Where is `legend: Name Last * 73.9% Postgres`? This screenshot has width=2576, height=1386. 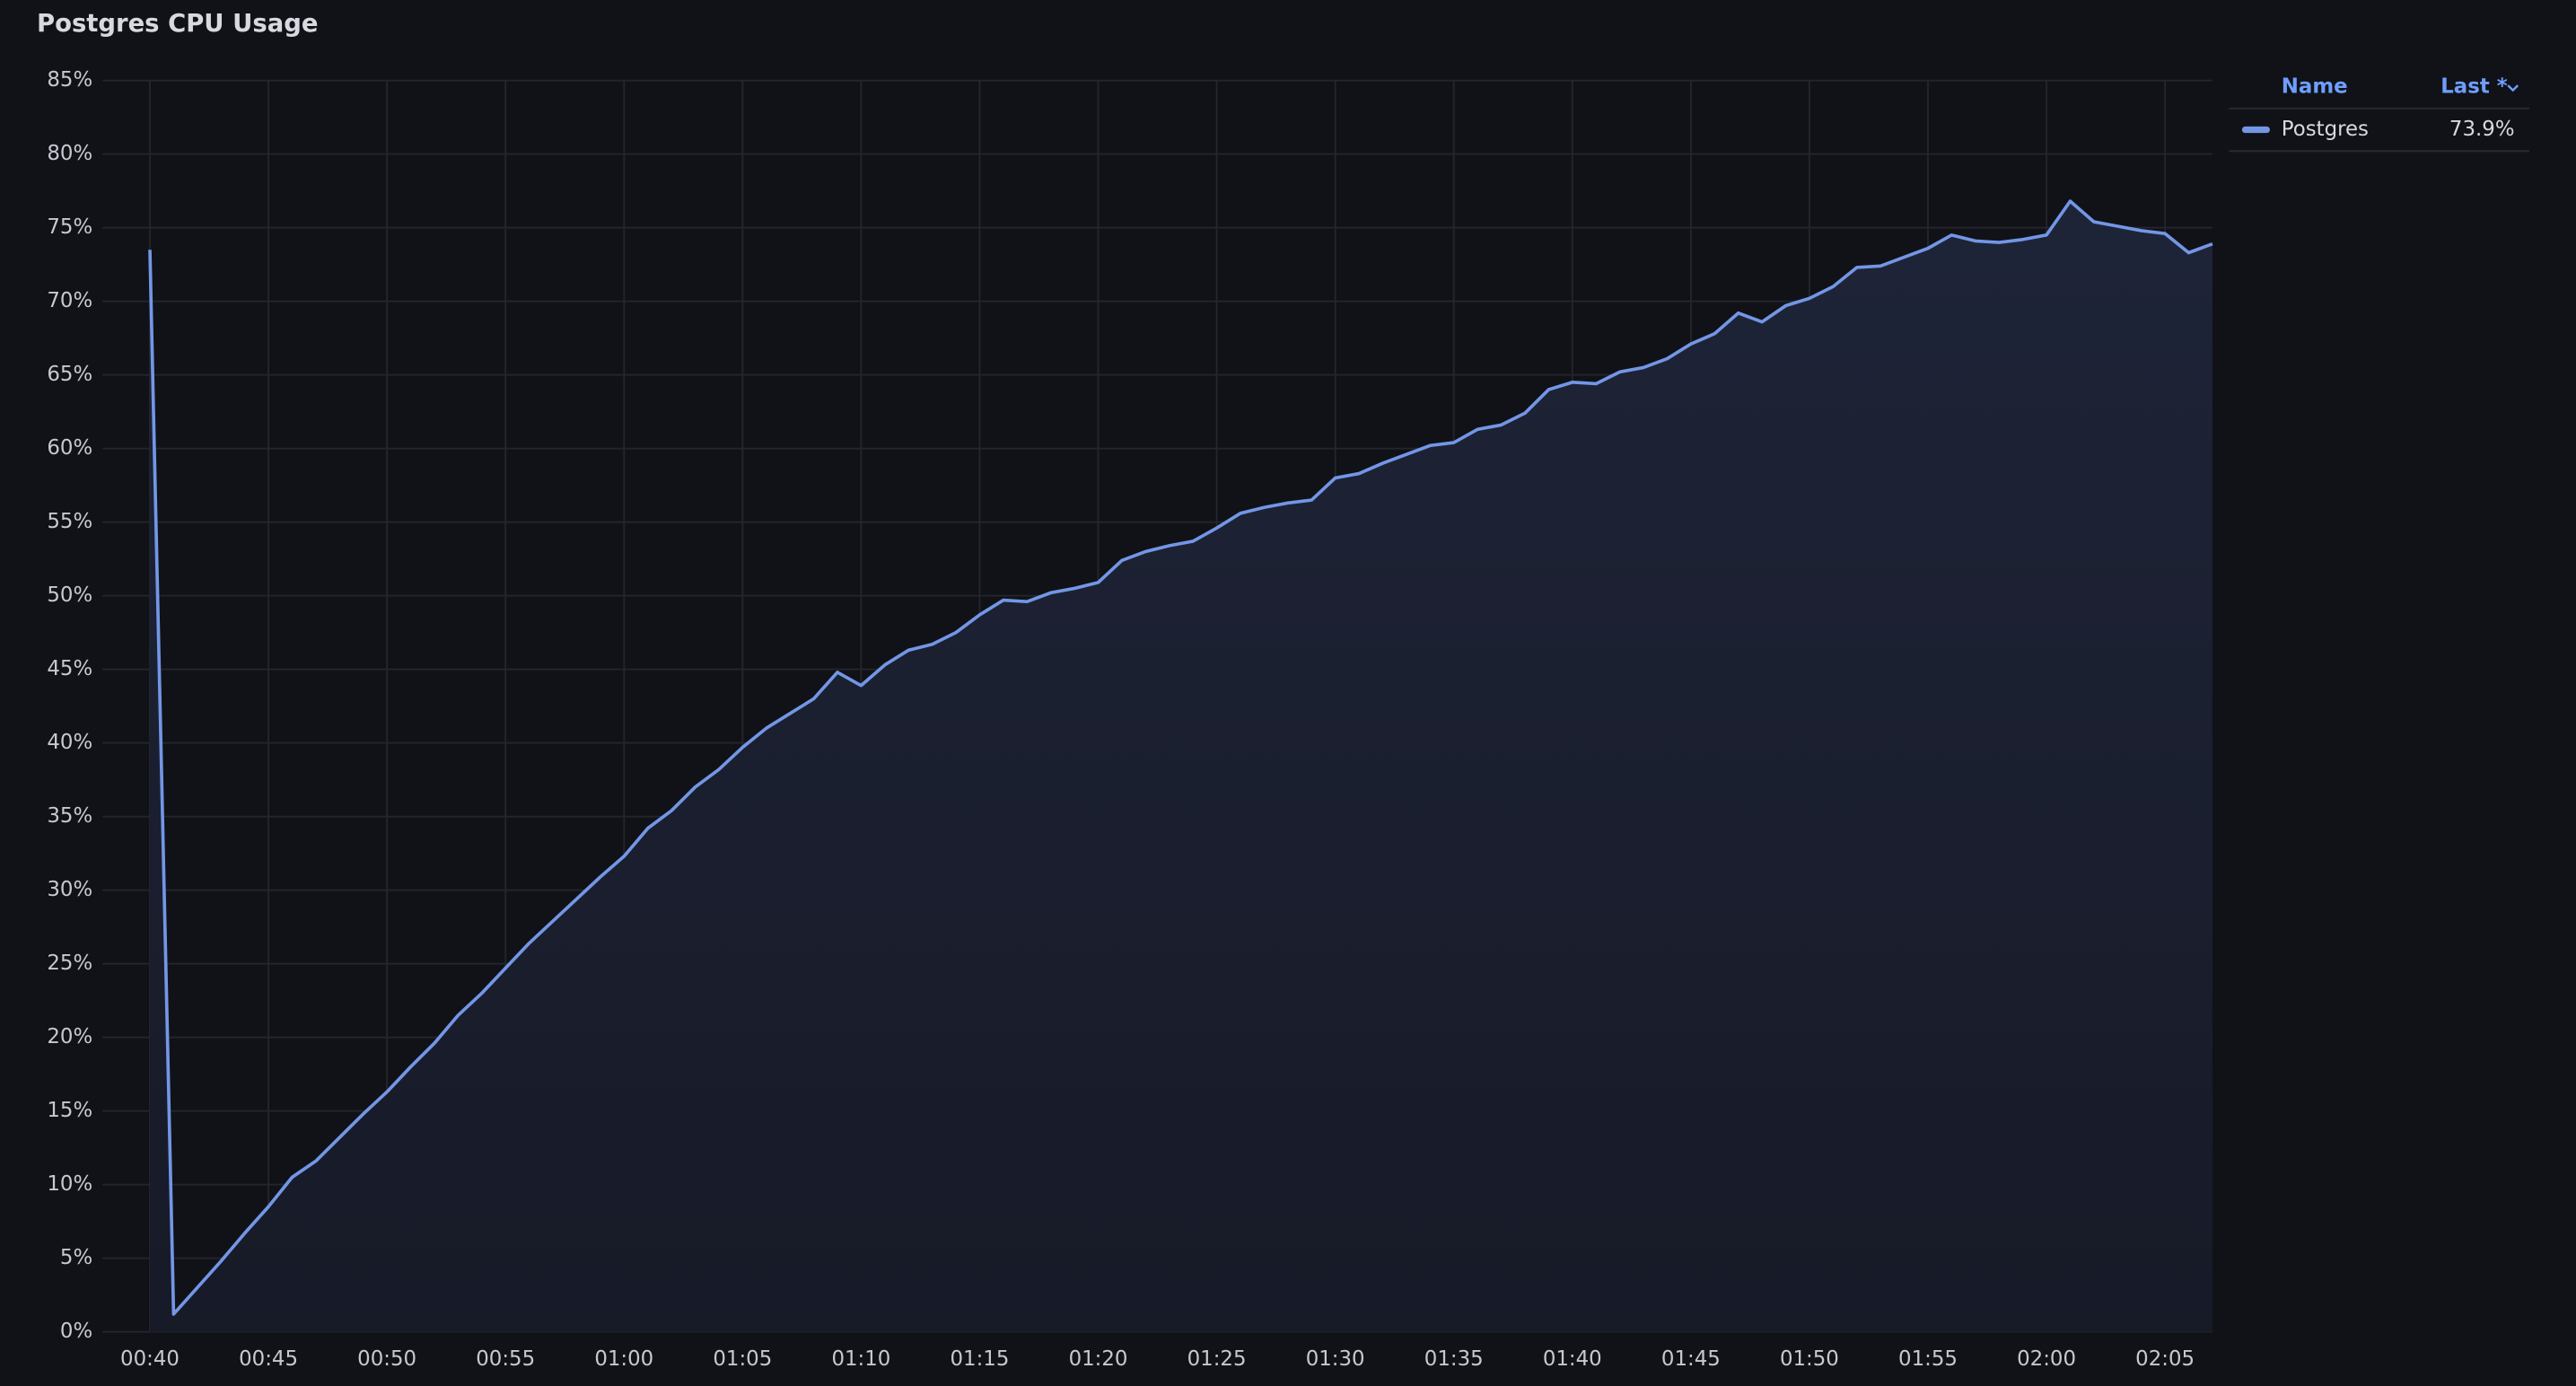 legend: Name Last * 73.9% Postgres is located at coordinates (2379, 114).